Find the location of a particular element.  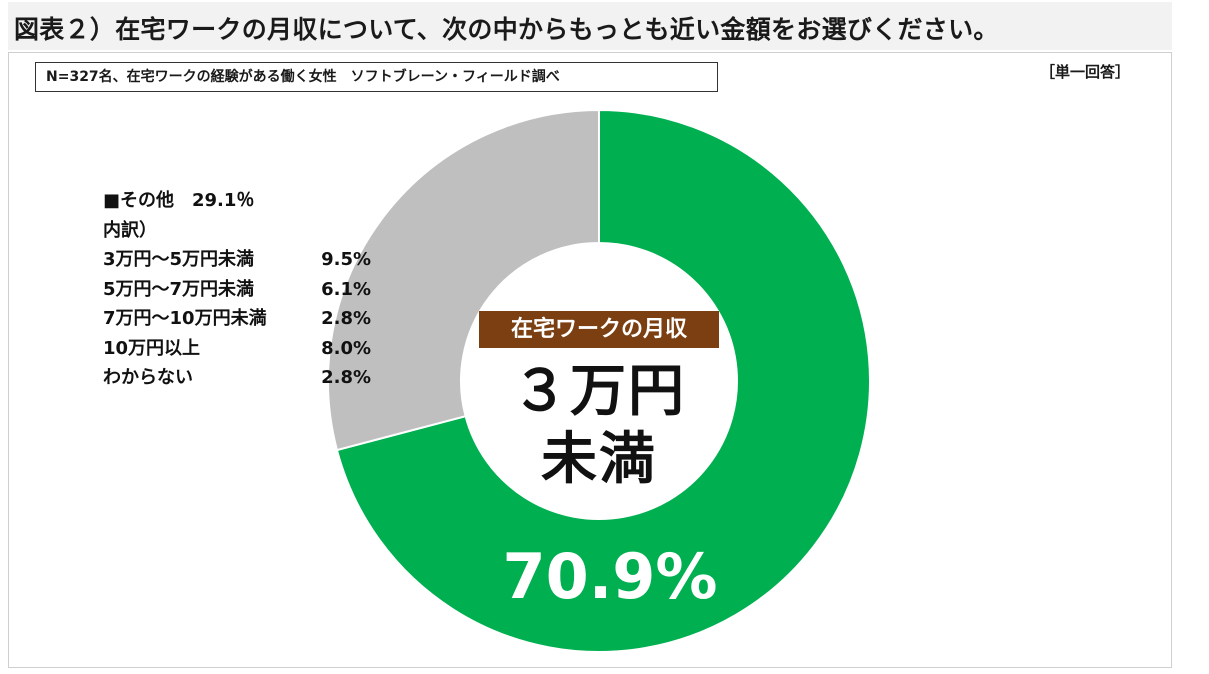

title-bar is located at coordinates (590, 26).